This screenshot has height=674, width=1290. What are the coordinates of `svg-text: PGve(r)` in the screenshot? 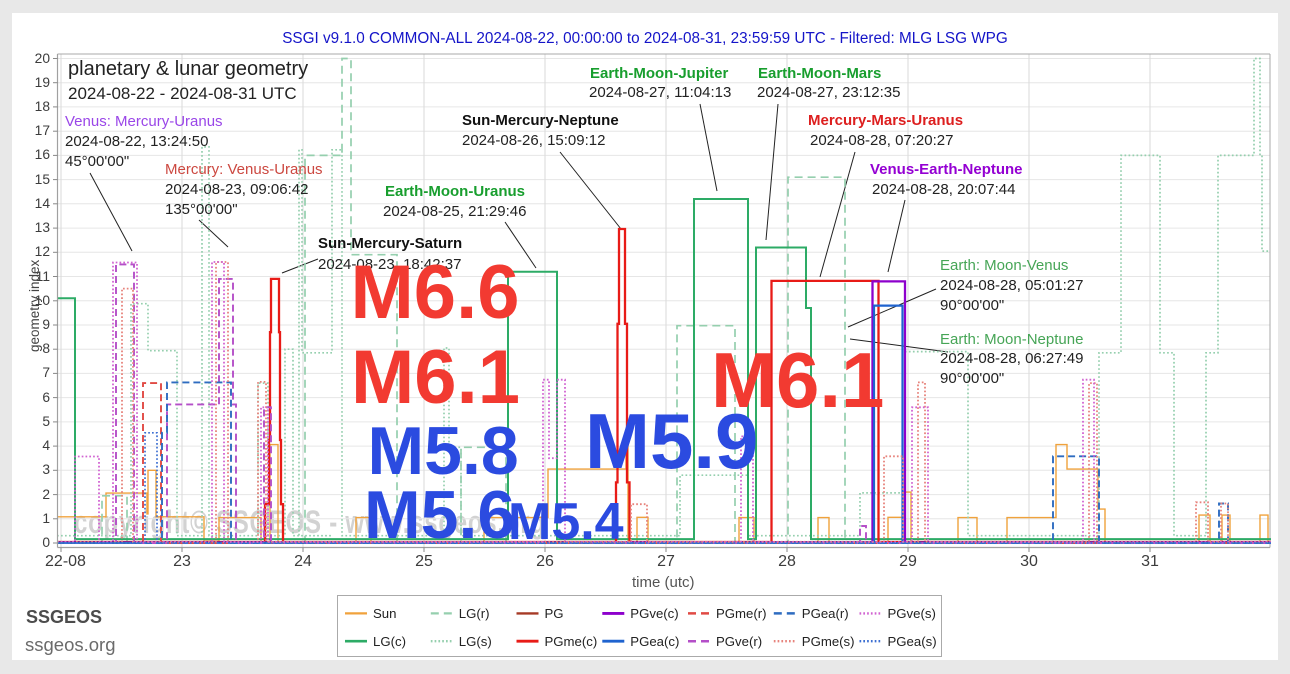 It's located at (739, 641).